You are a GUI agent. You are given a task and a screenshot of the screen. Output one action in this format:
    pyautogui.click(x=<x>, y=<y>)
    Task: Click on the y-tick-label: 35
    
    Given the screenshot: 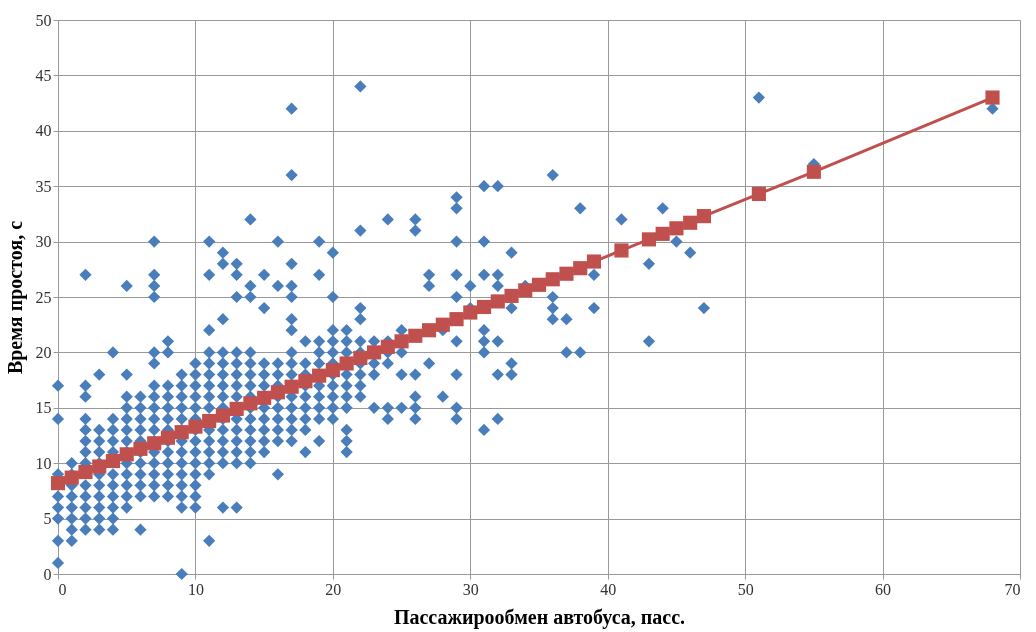 What is the action you would take?
    pyautogui.click(x=43, y=186)
    